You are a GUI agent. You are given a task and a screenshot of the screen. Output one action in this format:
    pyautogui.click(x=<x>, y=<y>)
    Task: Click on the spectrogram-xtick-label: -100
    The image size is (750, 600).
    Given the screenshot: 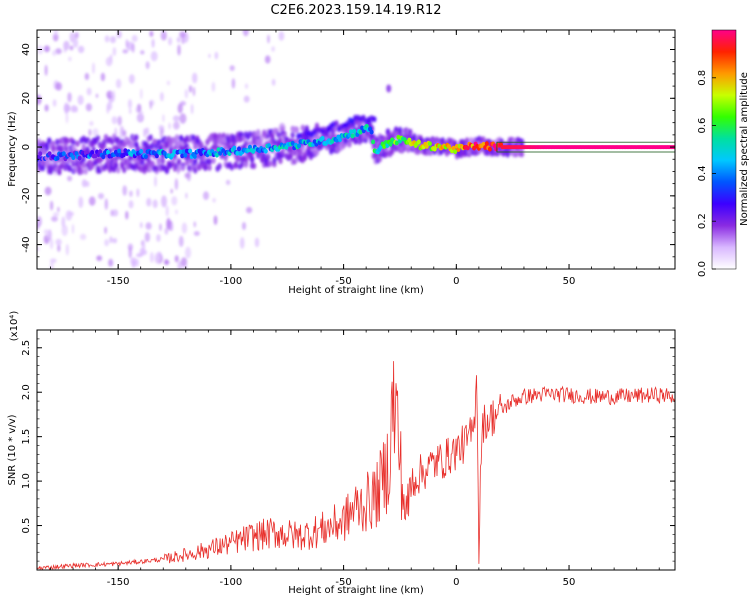 What is the action you would take?
    pyautogui.click(x=231, y=281)
    